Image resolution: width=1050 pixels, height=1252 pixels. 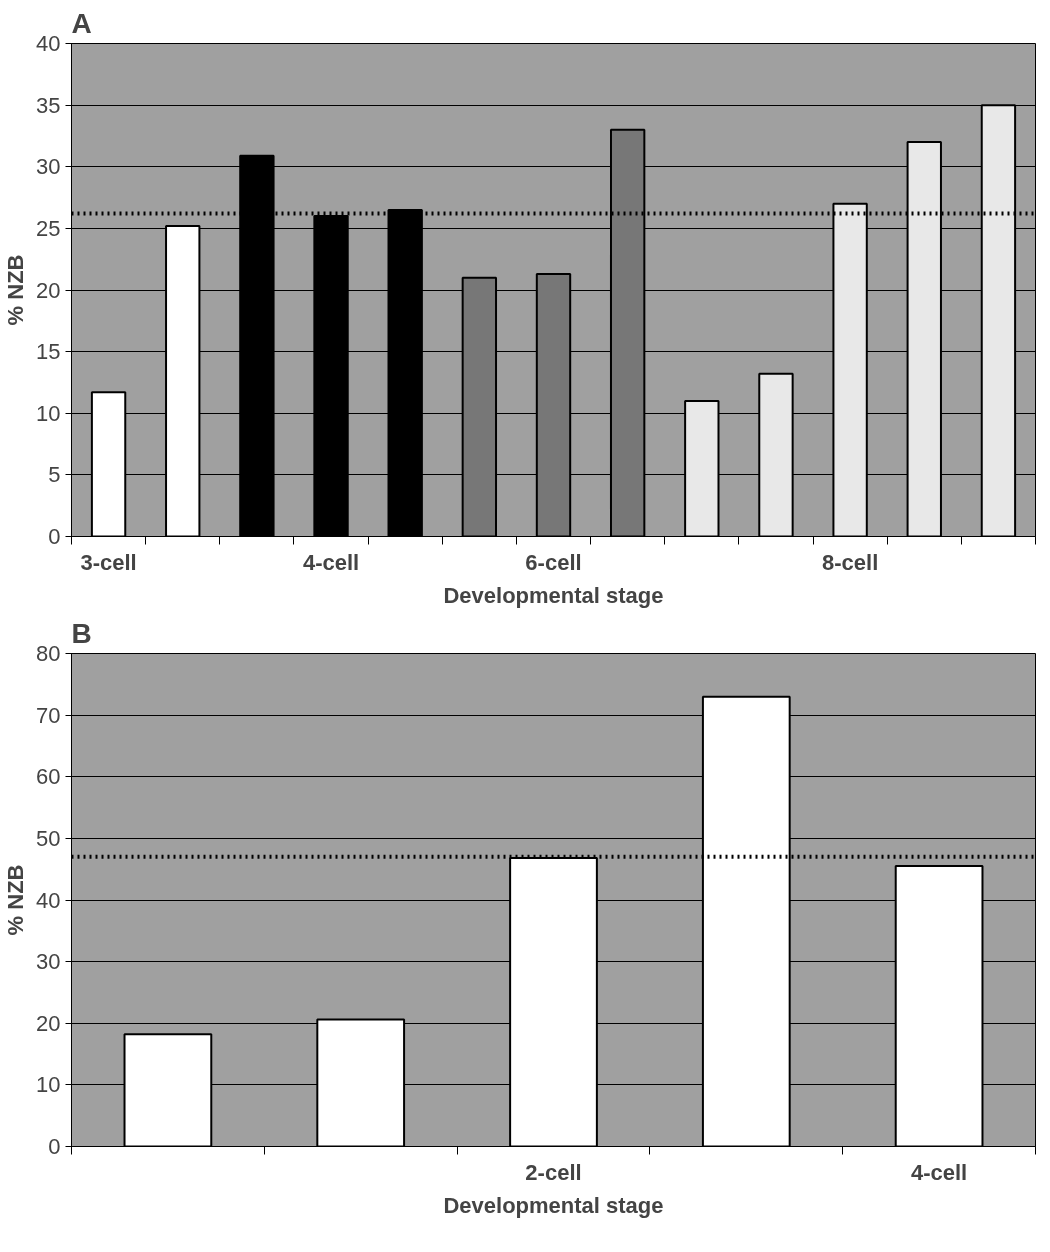 What do you see at coordinates (48, 105) in the screenshot?
I see `y-tick-label: 35` at bounding box center [48, 105].